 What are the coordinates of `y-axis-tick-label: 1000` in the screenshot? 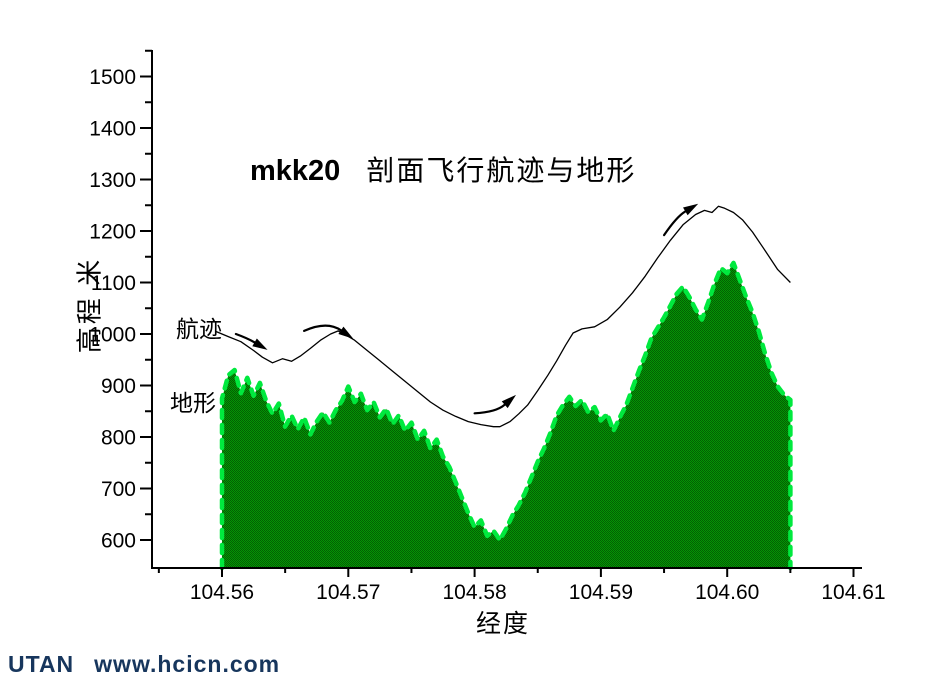 It's located at (112, 335).